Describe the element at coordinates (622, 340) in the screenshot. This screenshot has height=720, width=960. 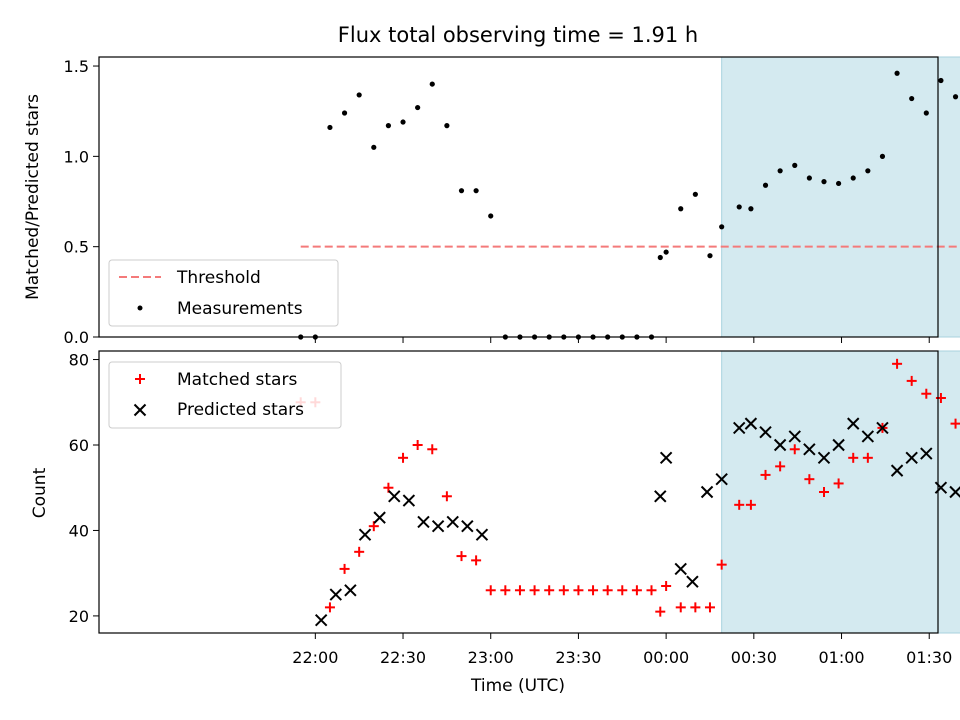
I see `top-x-tick-marks` at that location.